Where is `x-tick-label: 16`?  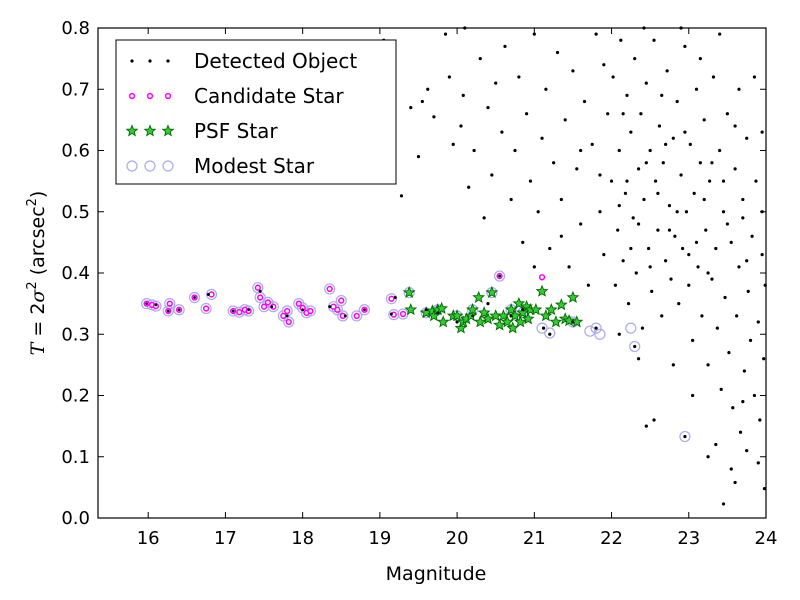
x-tick-label: 16 is located at coordinates (148, 538).